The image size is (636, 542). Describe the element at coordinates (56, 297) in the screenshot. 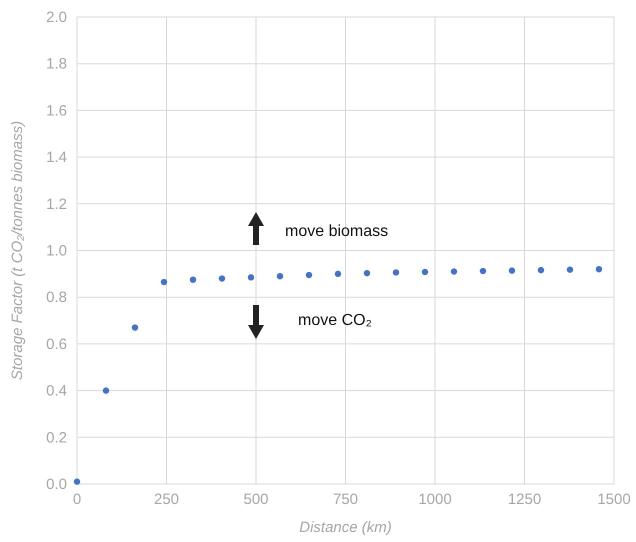

I see `y-tick-label: 0.8` at that location.